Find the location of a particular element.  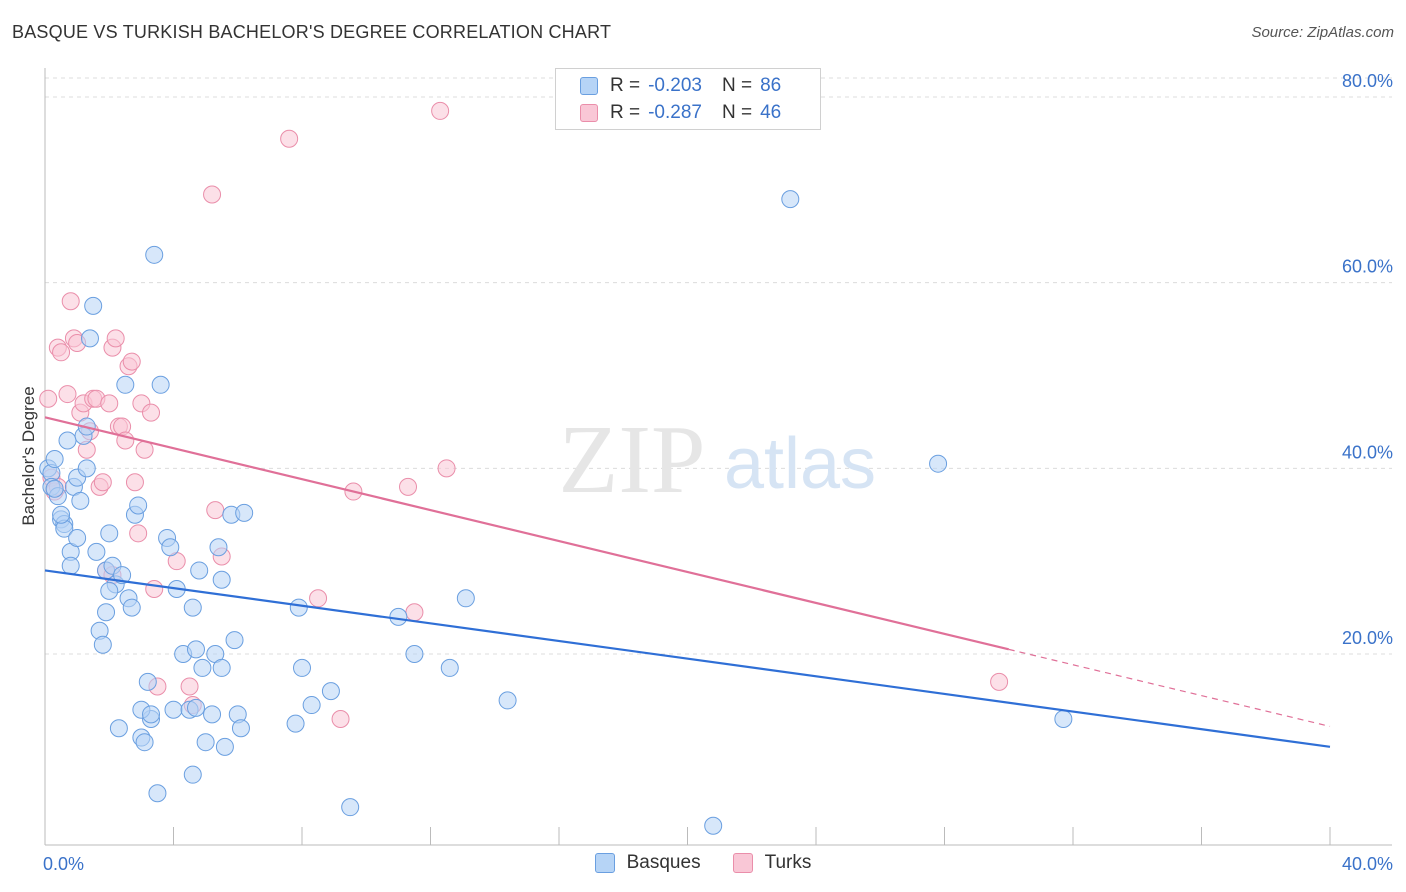

legend-row-basques: R = -0.203 N = 86 is located at coordinates (680, 86).